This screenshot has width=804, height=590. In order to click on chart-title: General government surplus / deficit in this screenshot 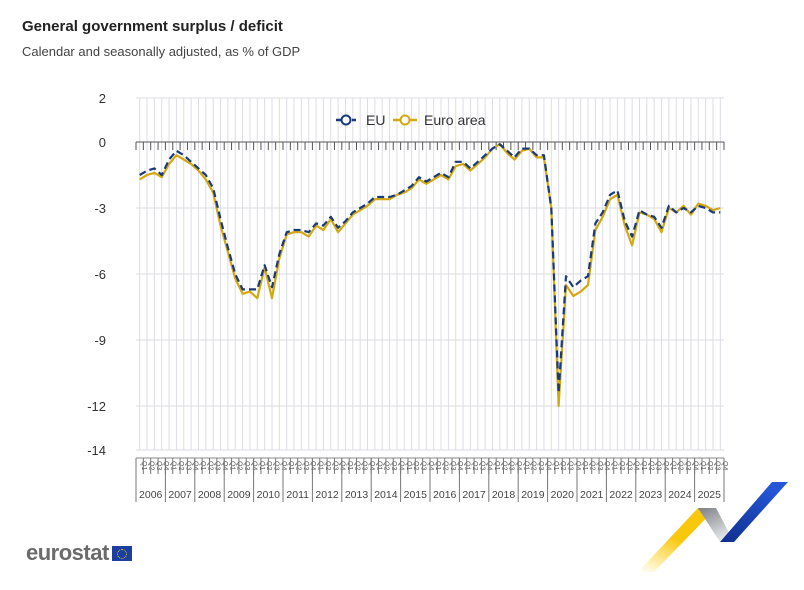, I will do `click(152, 26)`.